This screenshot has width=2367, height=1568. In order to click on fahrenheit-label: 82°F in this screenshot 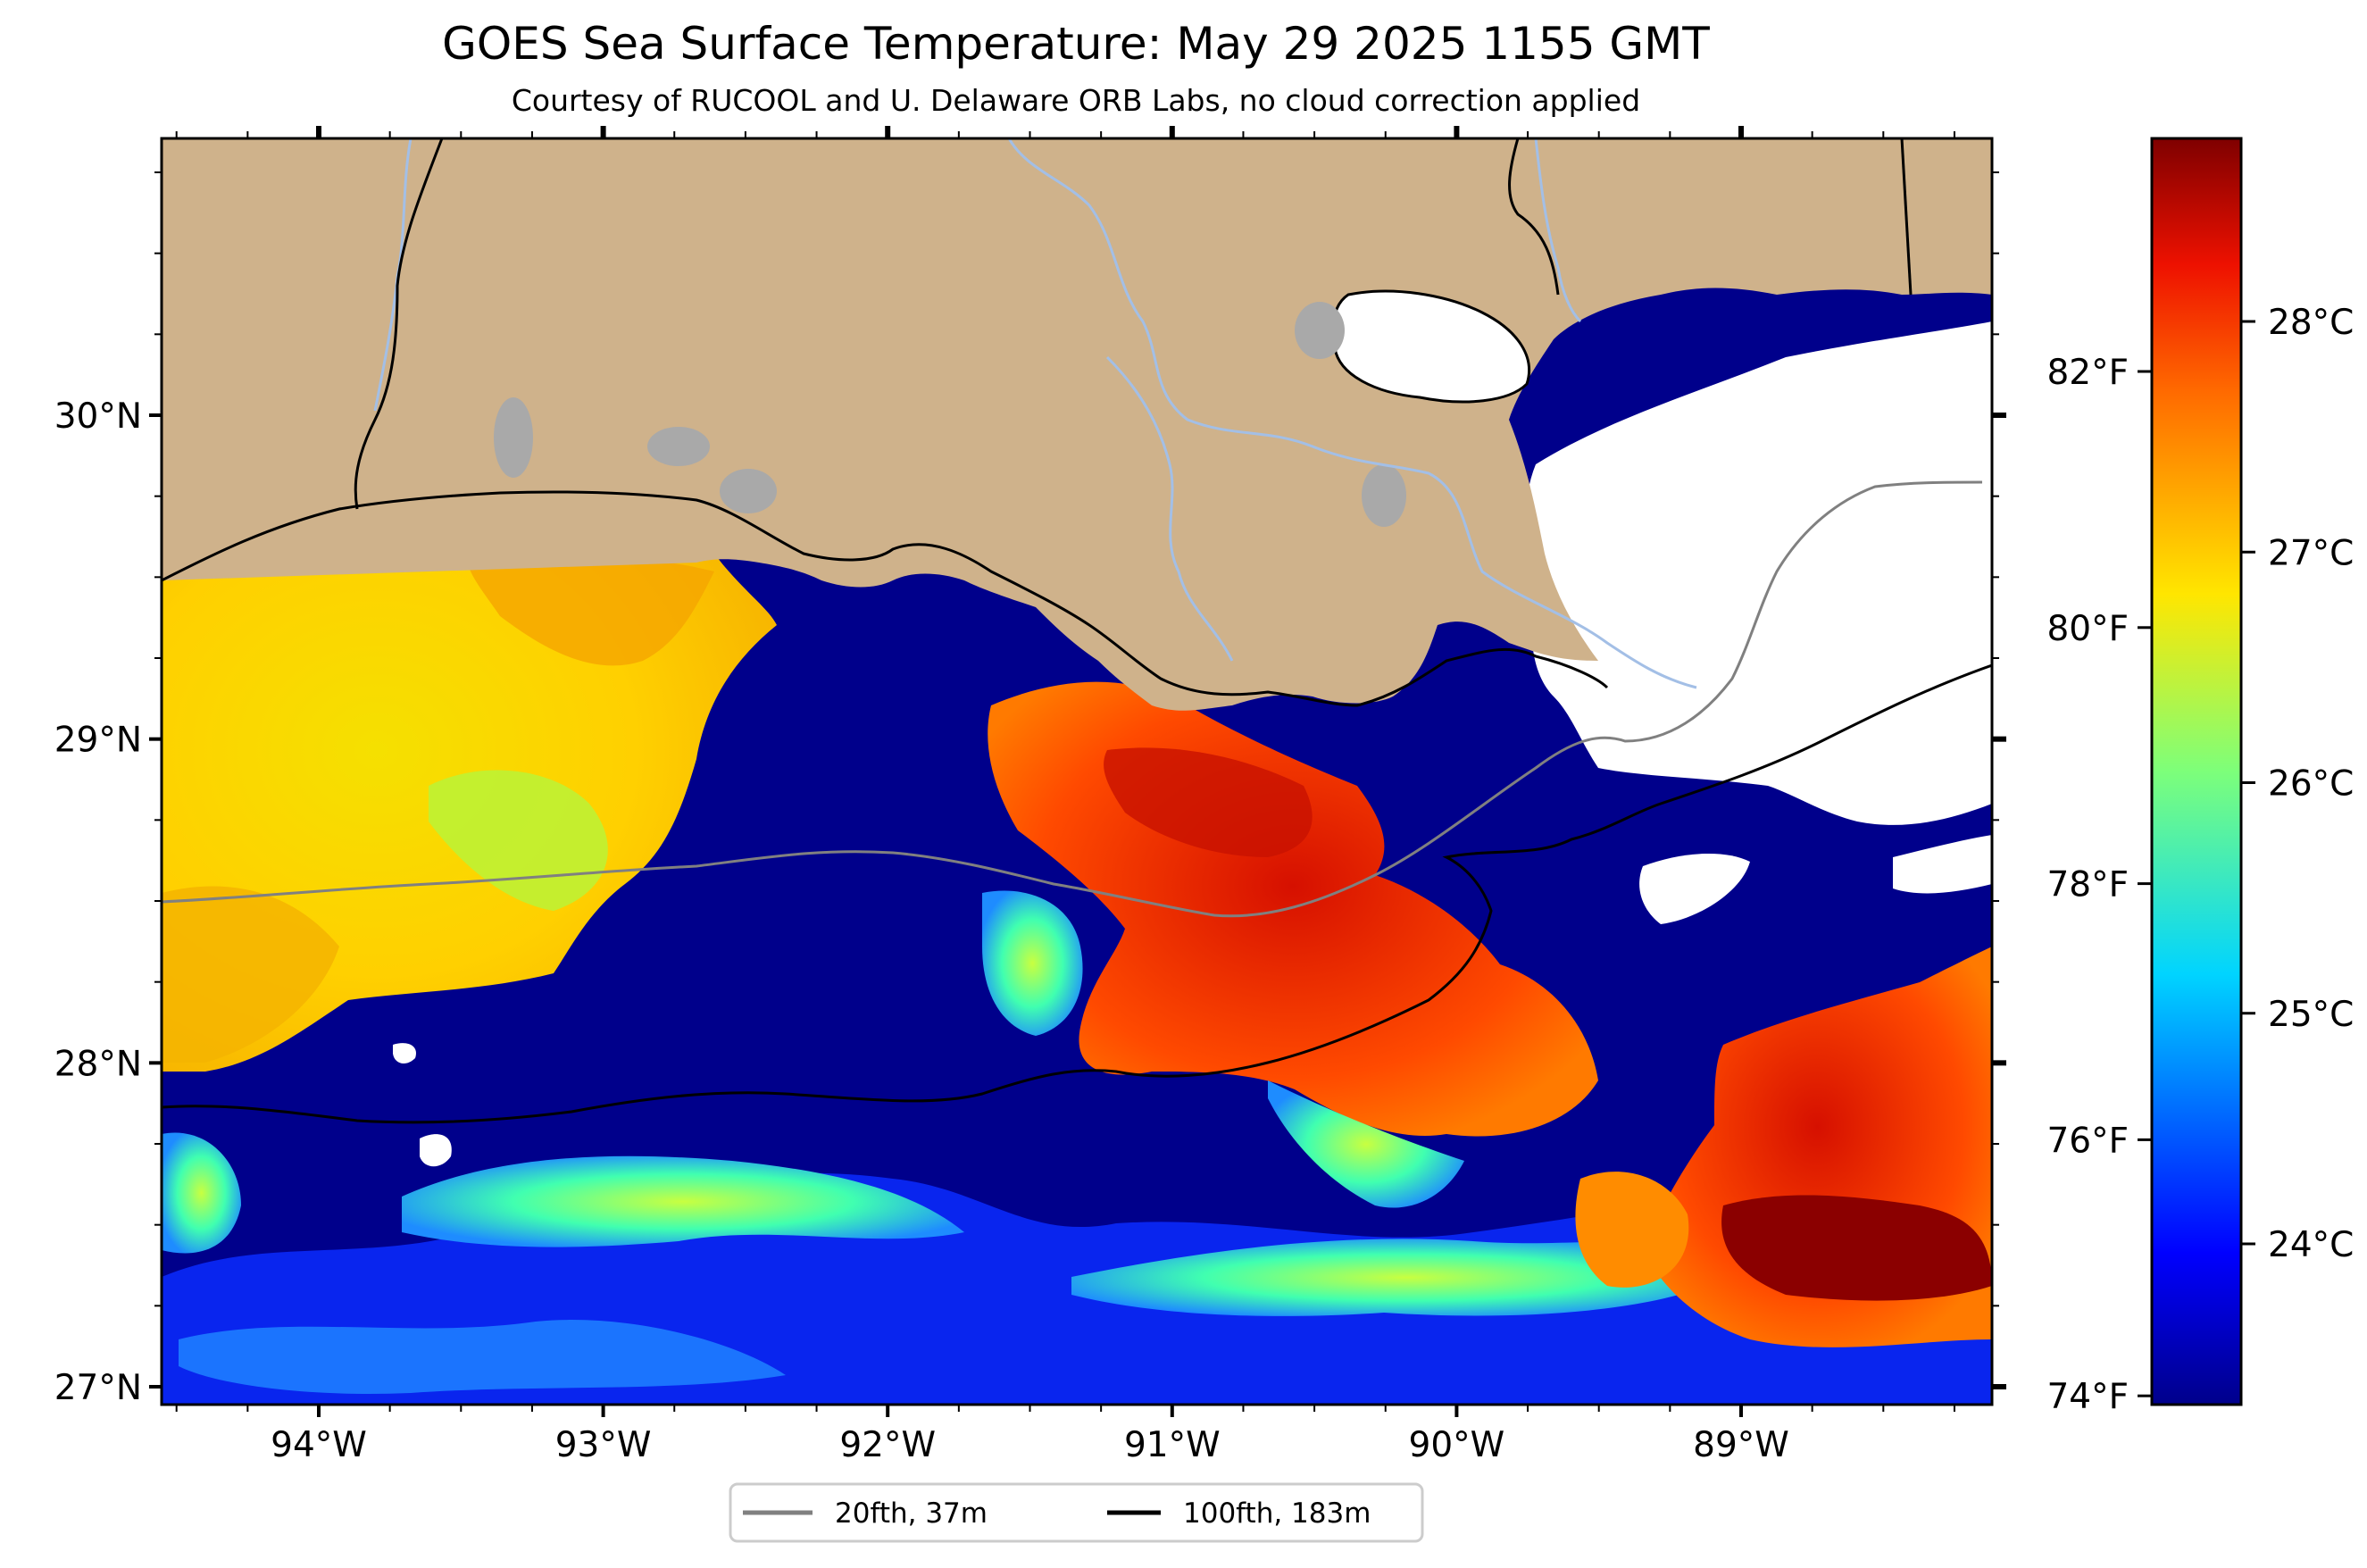, I will do `click(2087, 373)`.